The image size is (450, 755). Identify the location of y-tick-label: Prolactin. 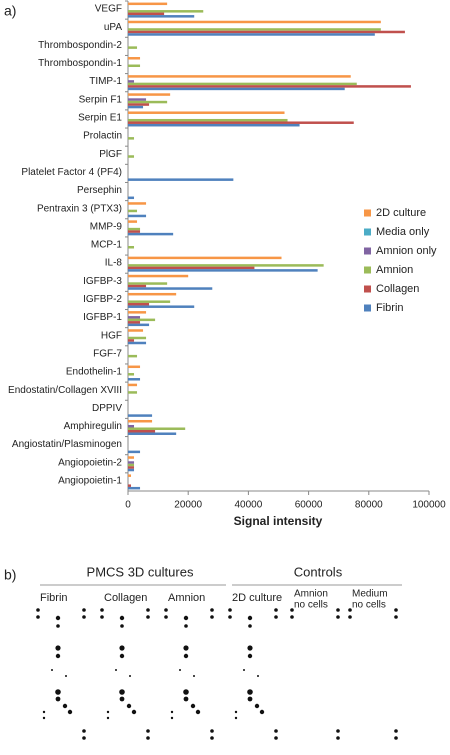
(102, 136).